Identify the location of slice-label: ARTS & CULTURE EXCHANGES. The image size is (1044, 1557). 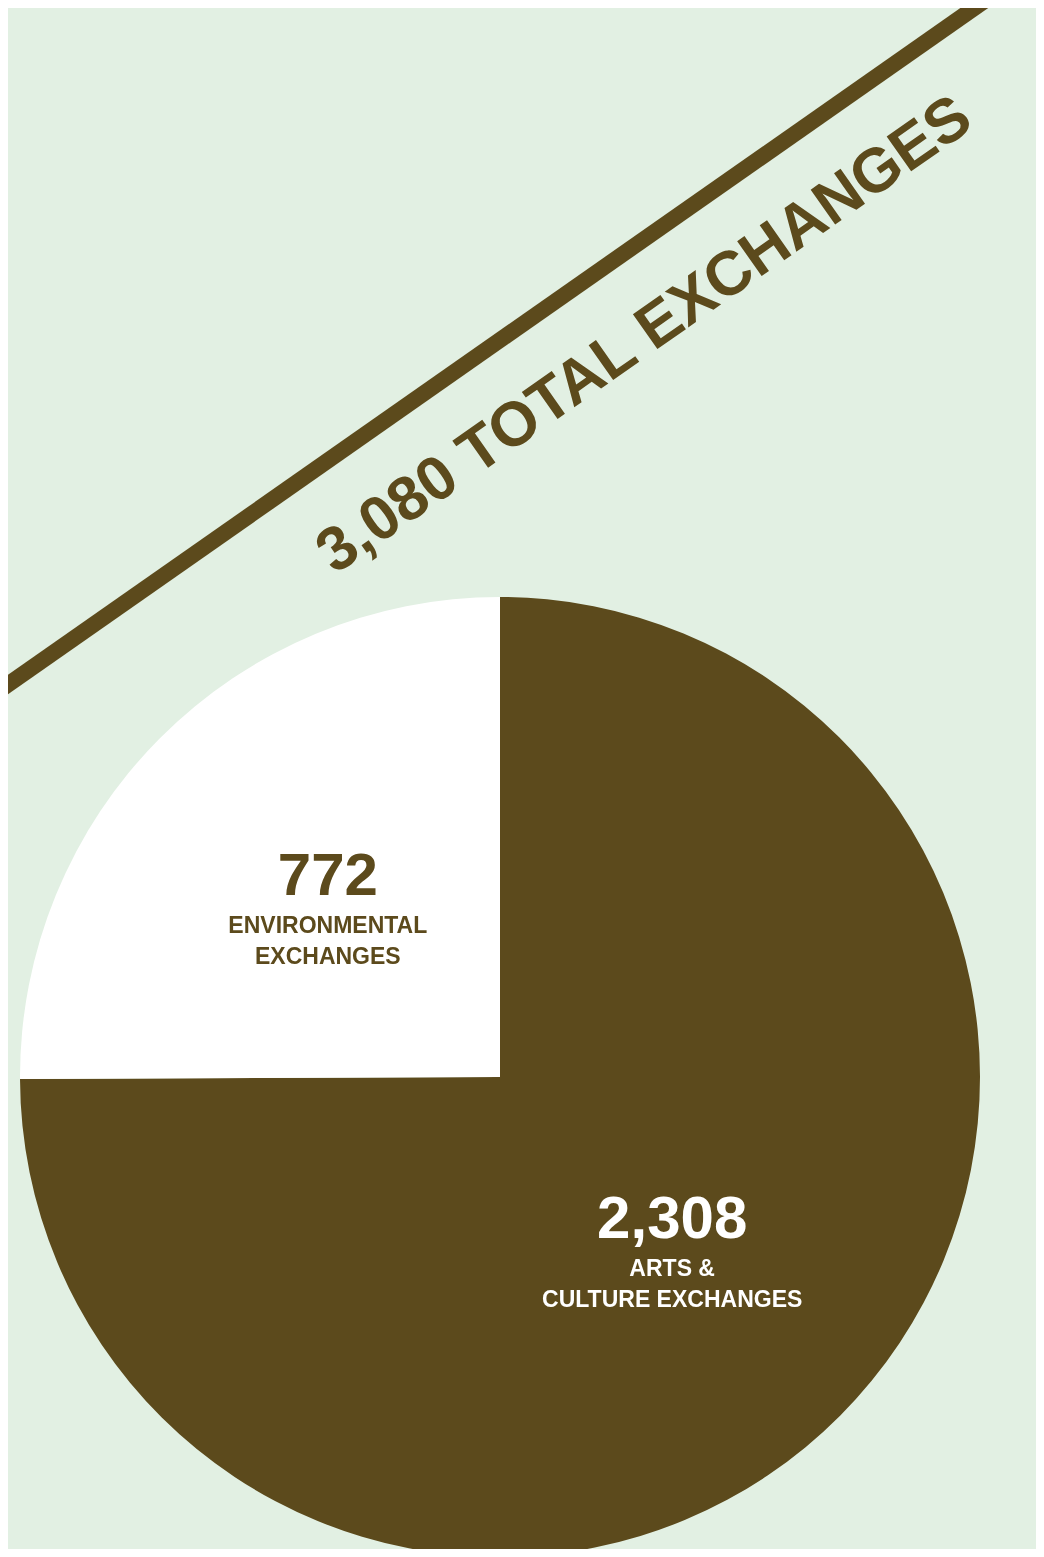
(672, 1283).